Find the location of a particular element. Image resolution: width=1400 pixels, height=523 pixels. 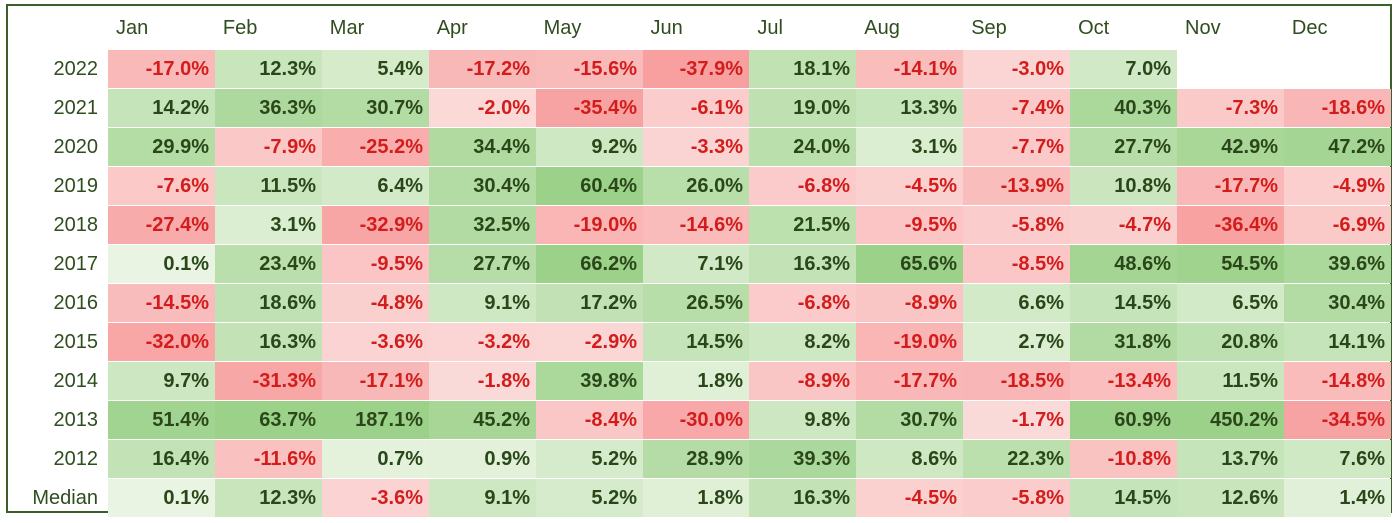

heatmap-cell-median-may: 5.2% is located at coordinates (589, 498).